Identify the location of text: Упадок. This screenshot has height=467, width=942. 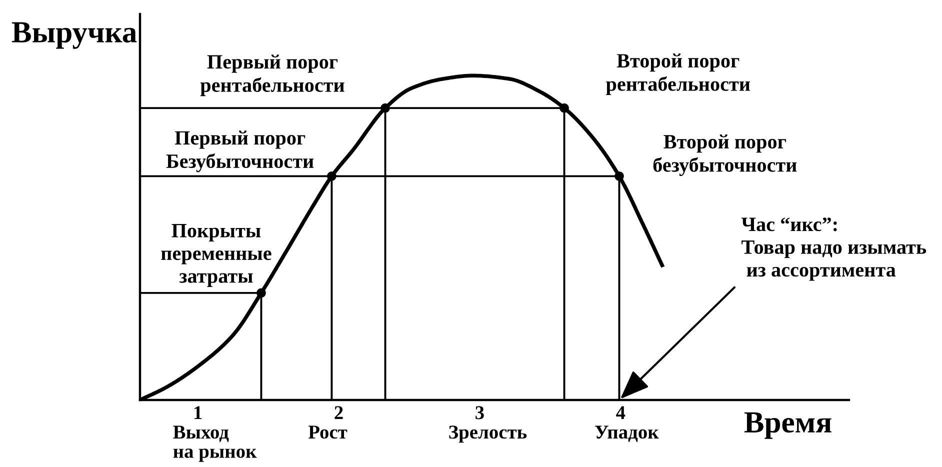
(627, 434).